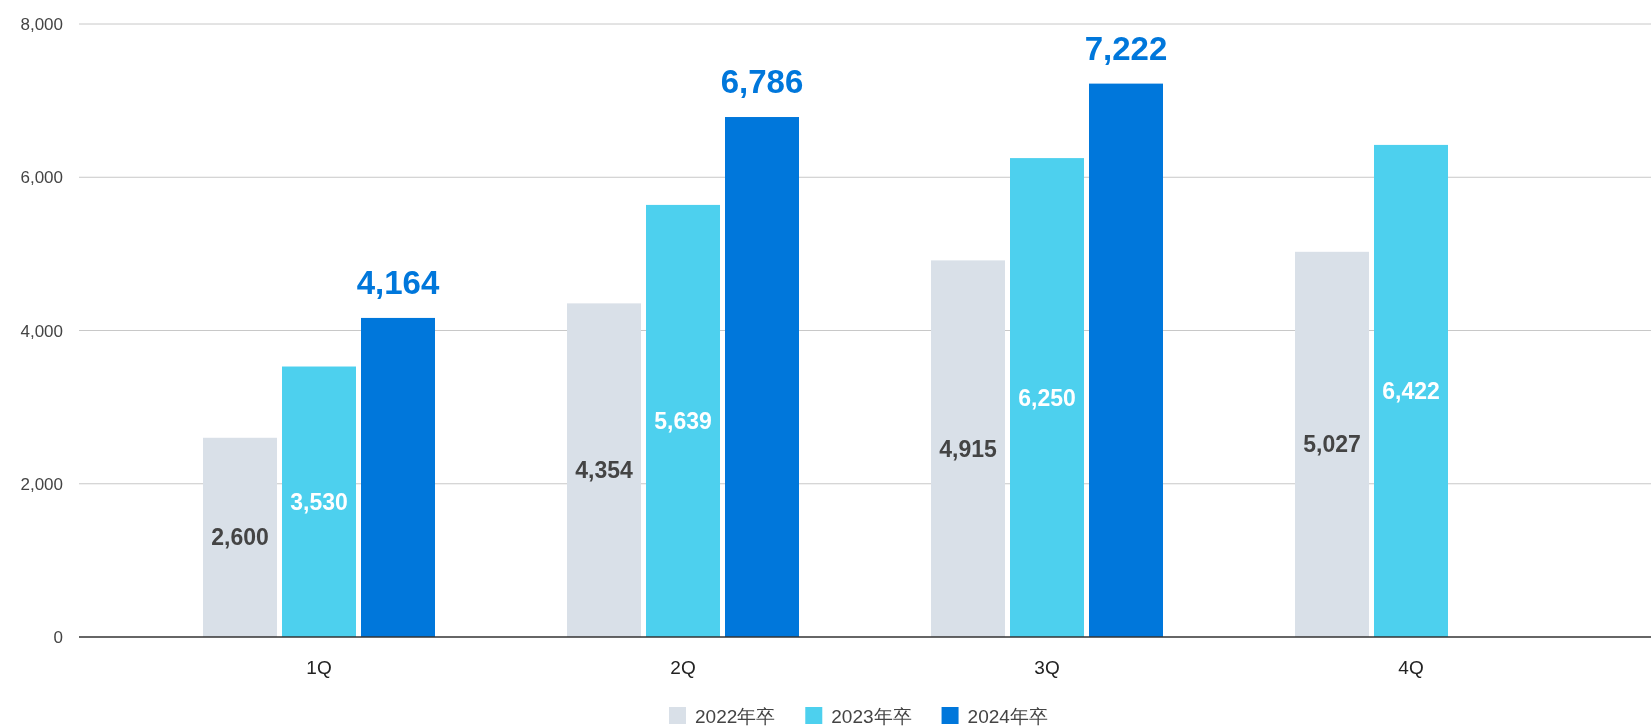 Image resolution: width=1651 pixels, height=728 pixels. Describe the element at coordinates (398, 282) in the screenshot. I see `data-label: 4,164` at that location.